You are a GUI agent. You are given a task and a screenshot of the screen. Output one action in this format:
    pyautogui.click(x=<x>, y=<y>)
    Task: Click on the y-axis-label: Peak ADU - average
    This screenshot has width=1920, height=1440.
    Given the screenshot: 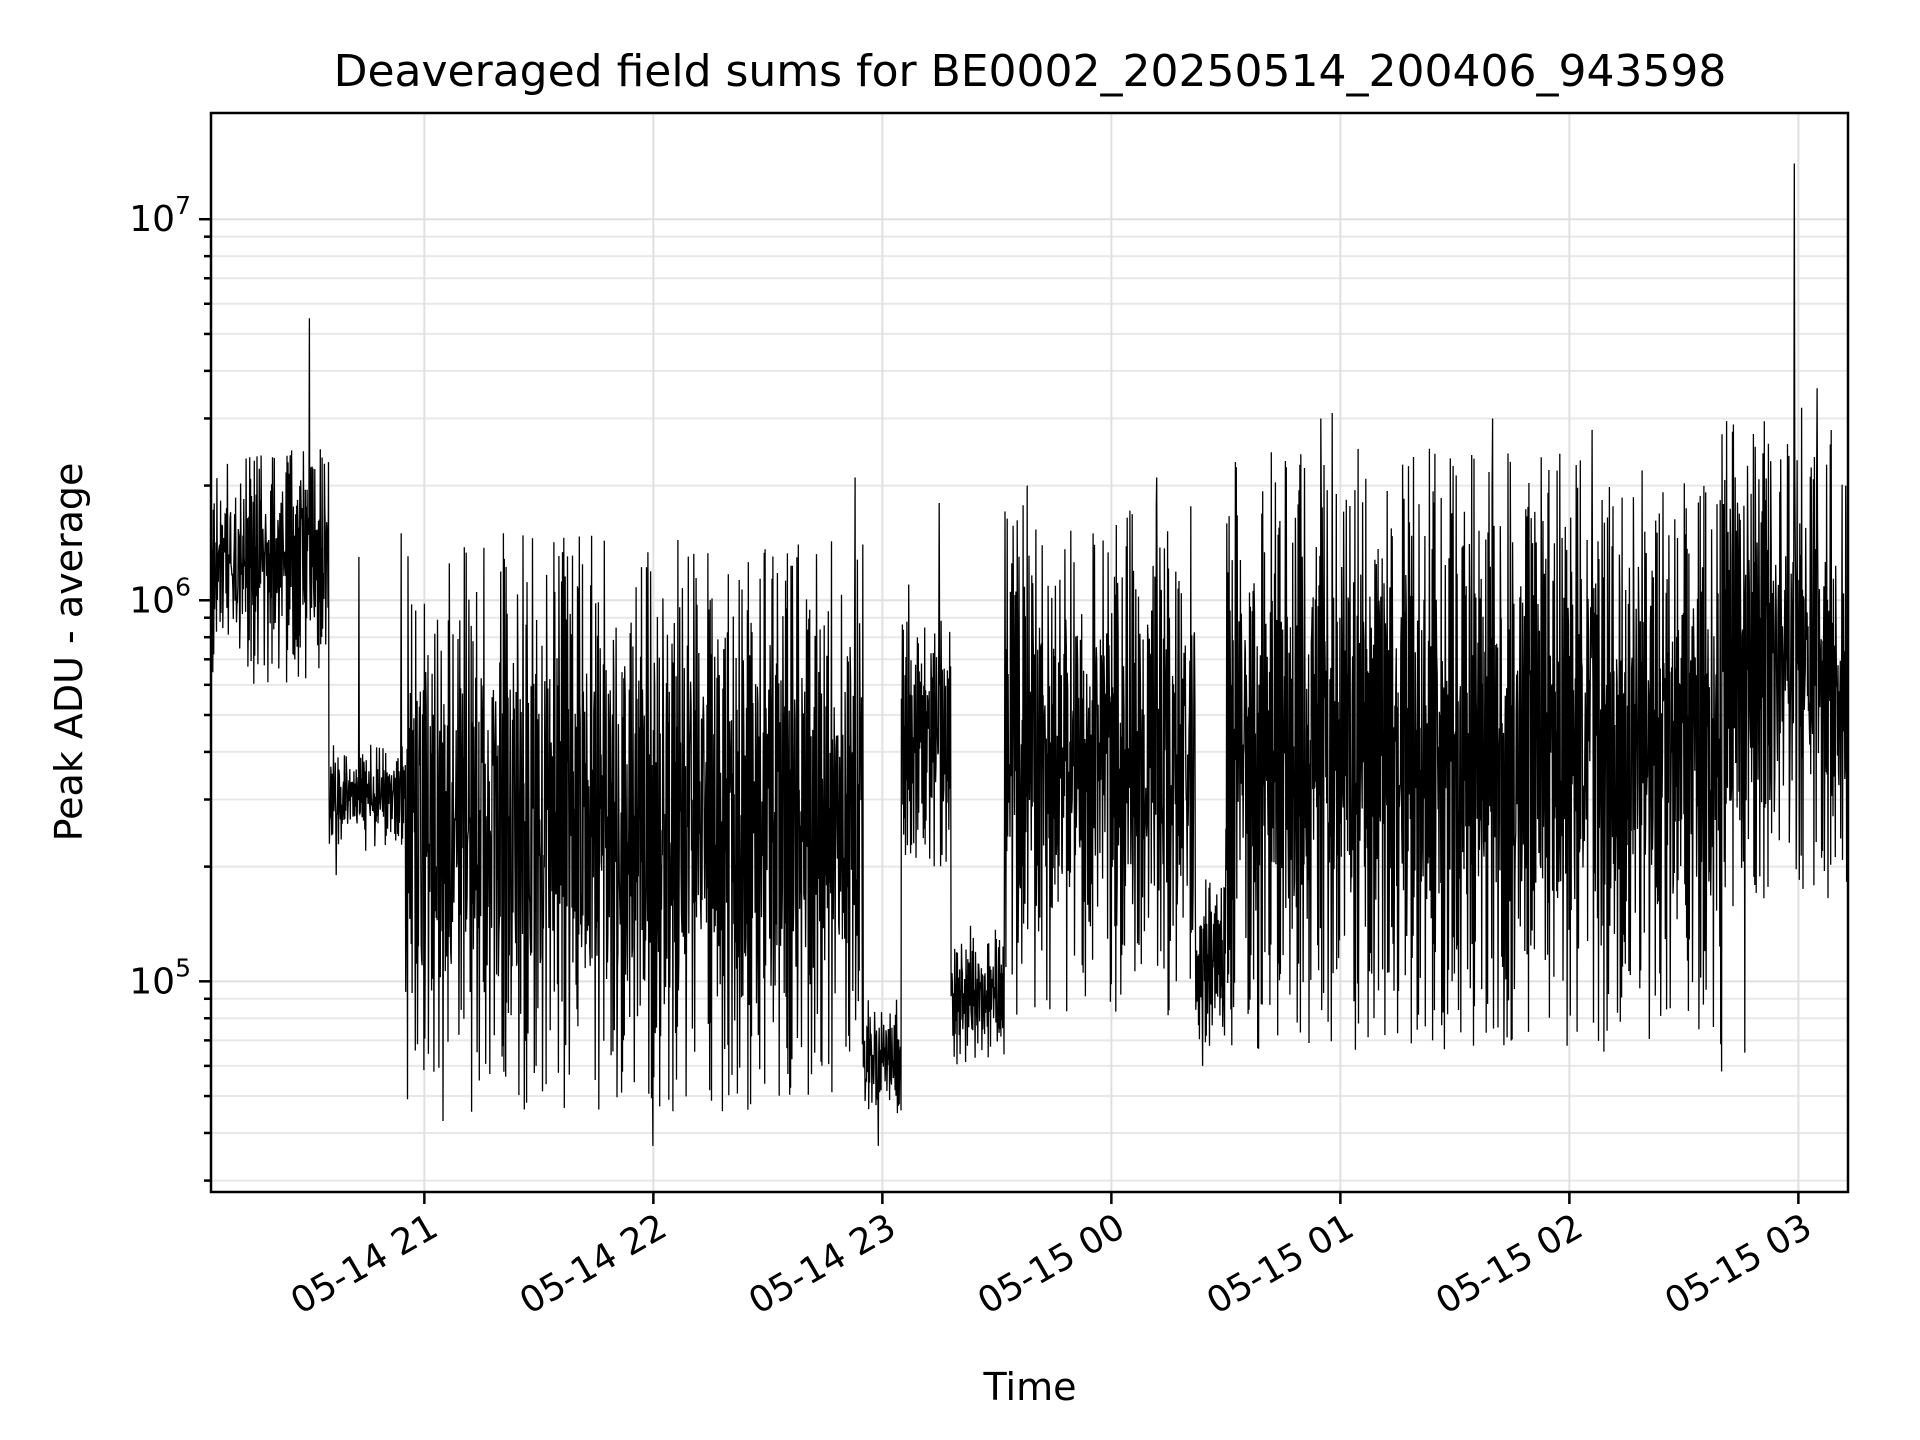 What is the action you would take?
    pyautogui.click(x=69, y=652)
    